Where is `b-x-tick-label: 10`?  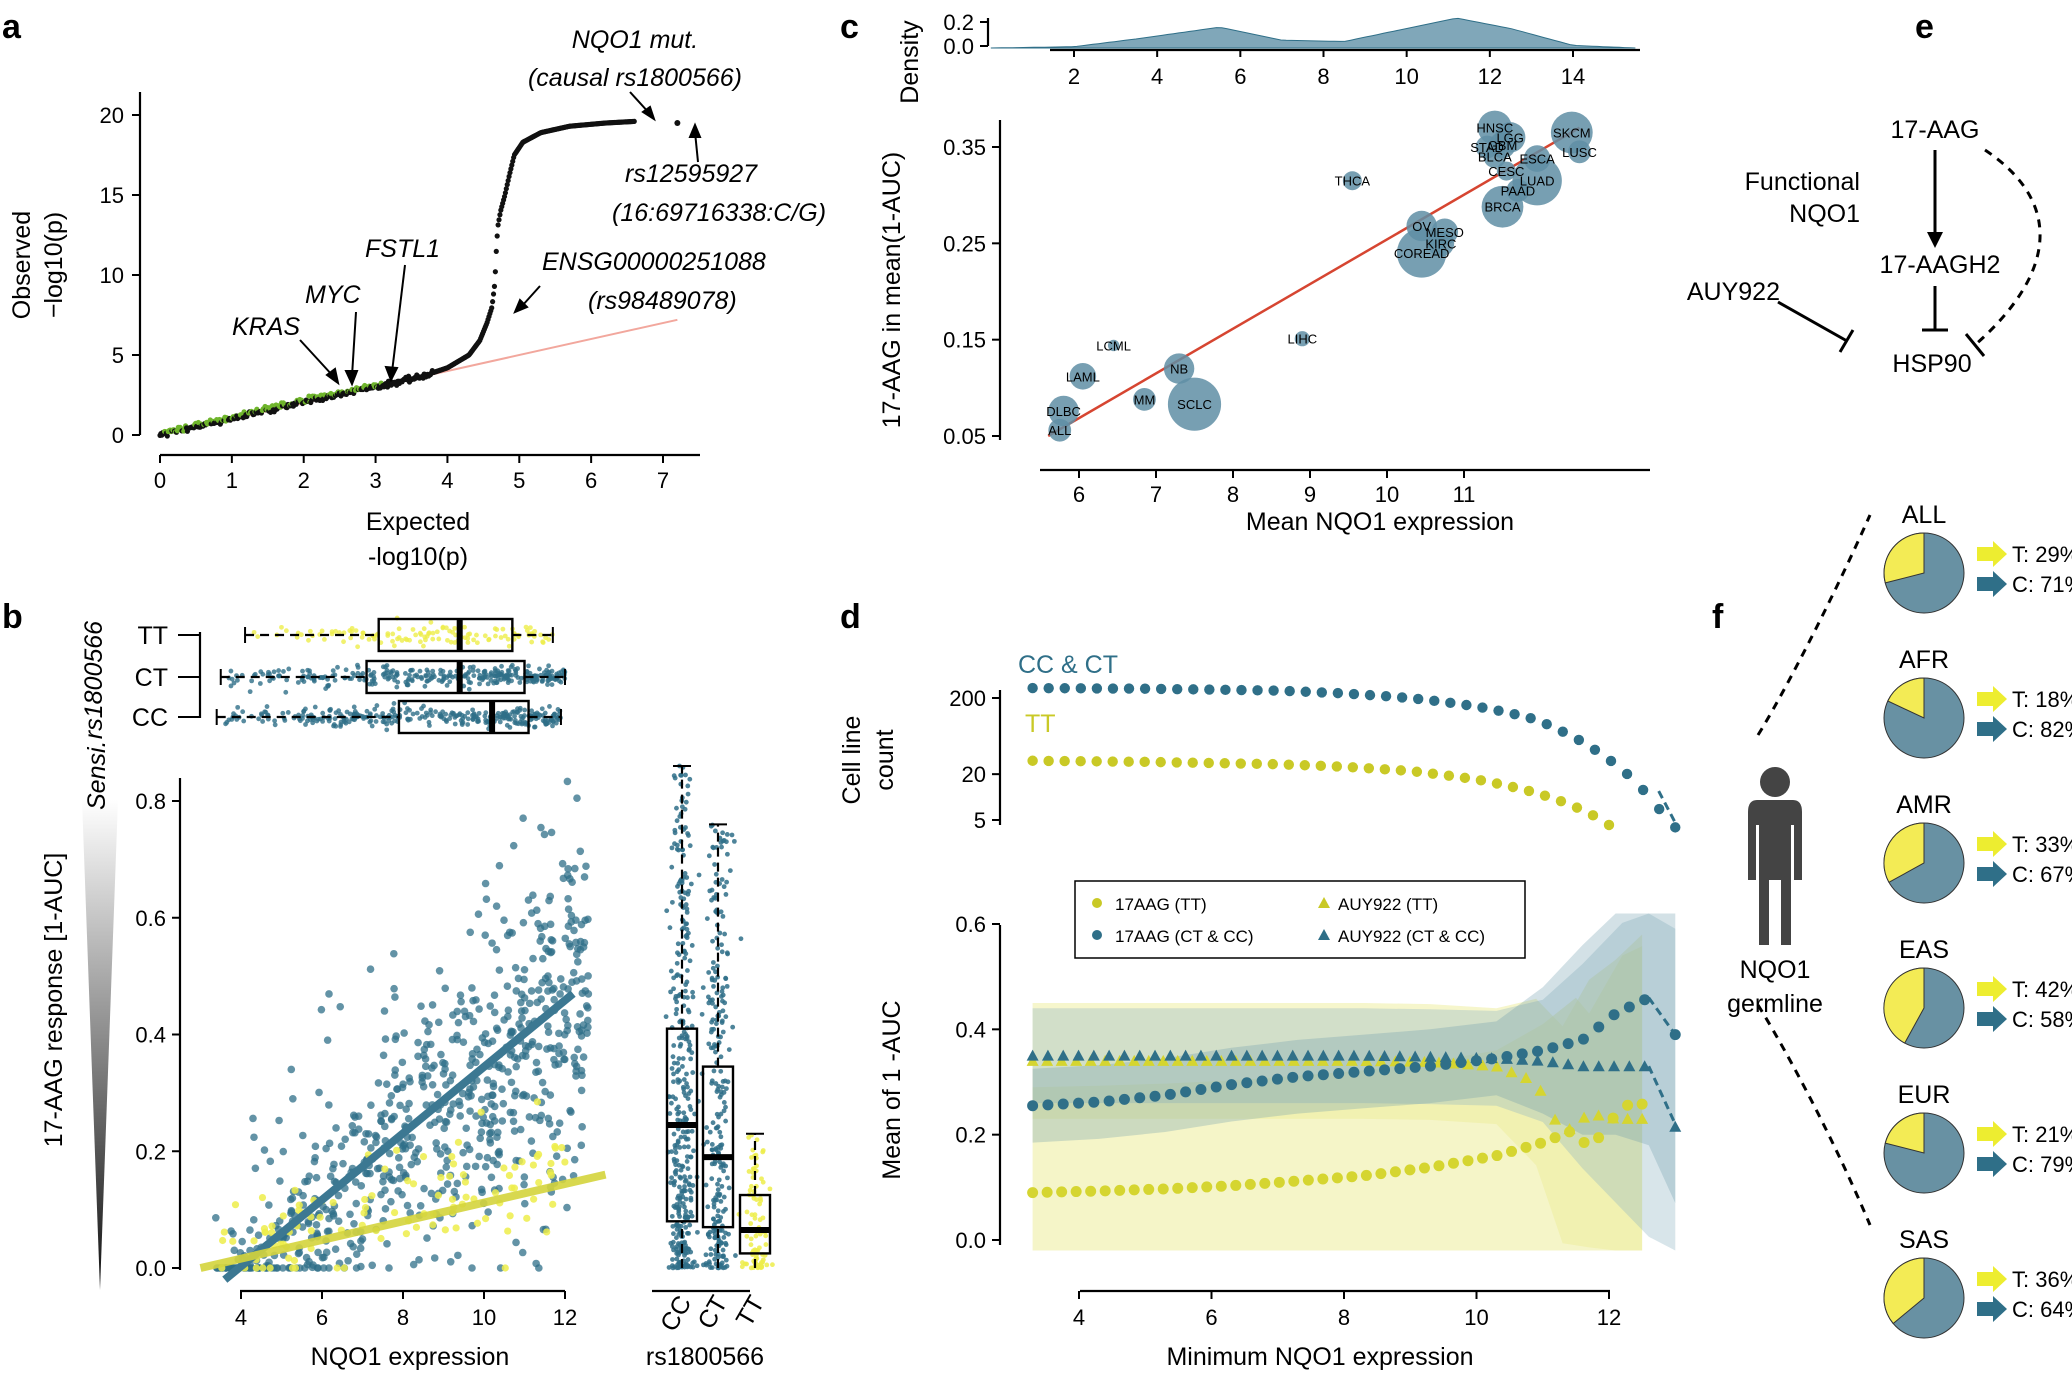 b-x-tick-label: 10 is located at coordinates (484, 1317).